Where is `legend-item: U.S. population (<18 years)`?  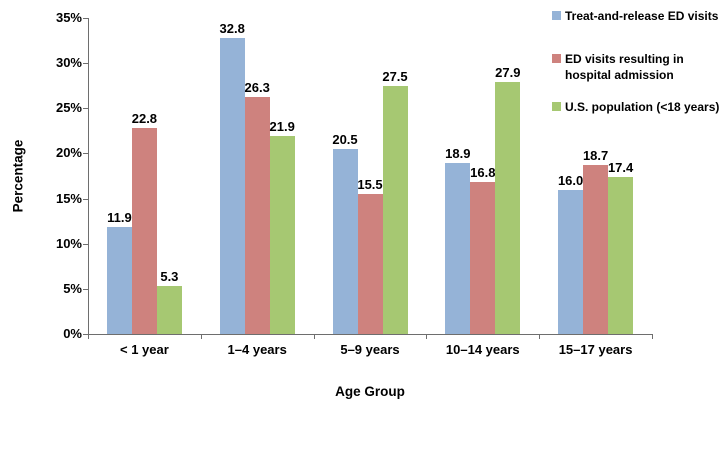
legend-item: U.S. population (<18 years) is located at coordinates (635, 107).